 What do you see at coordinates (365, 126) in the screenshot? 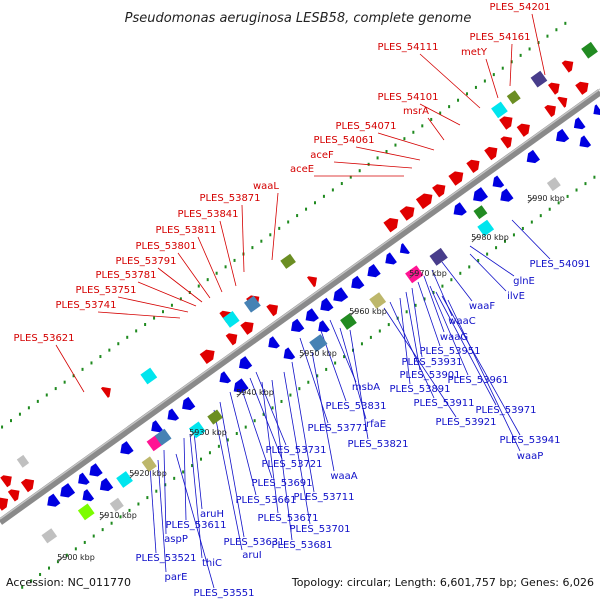
I see `forward-label-ples-54071: PLES_54071` at bounding box center [365, 126].